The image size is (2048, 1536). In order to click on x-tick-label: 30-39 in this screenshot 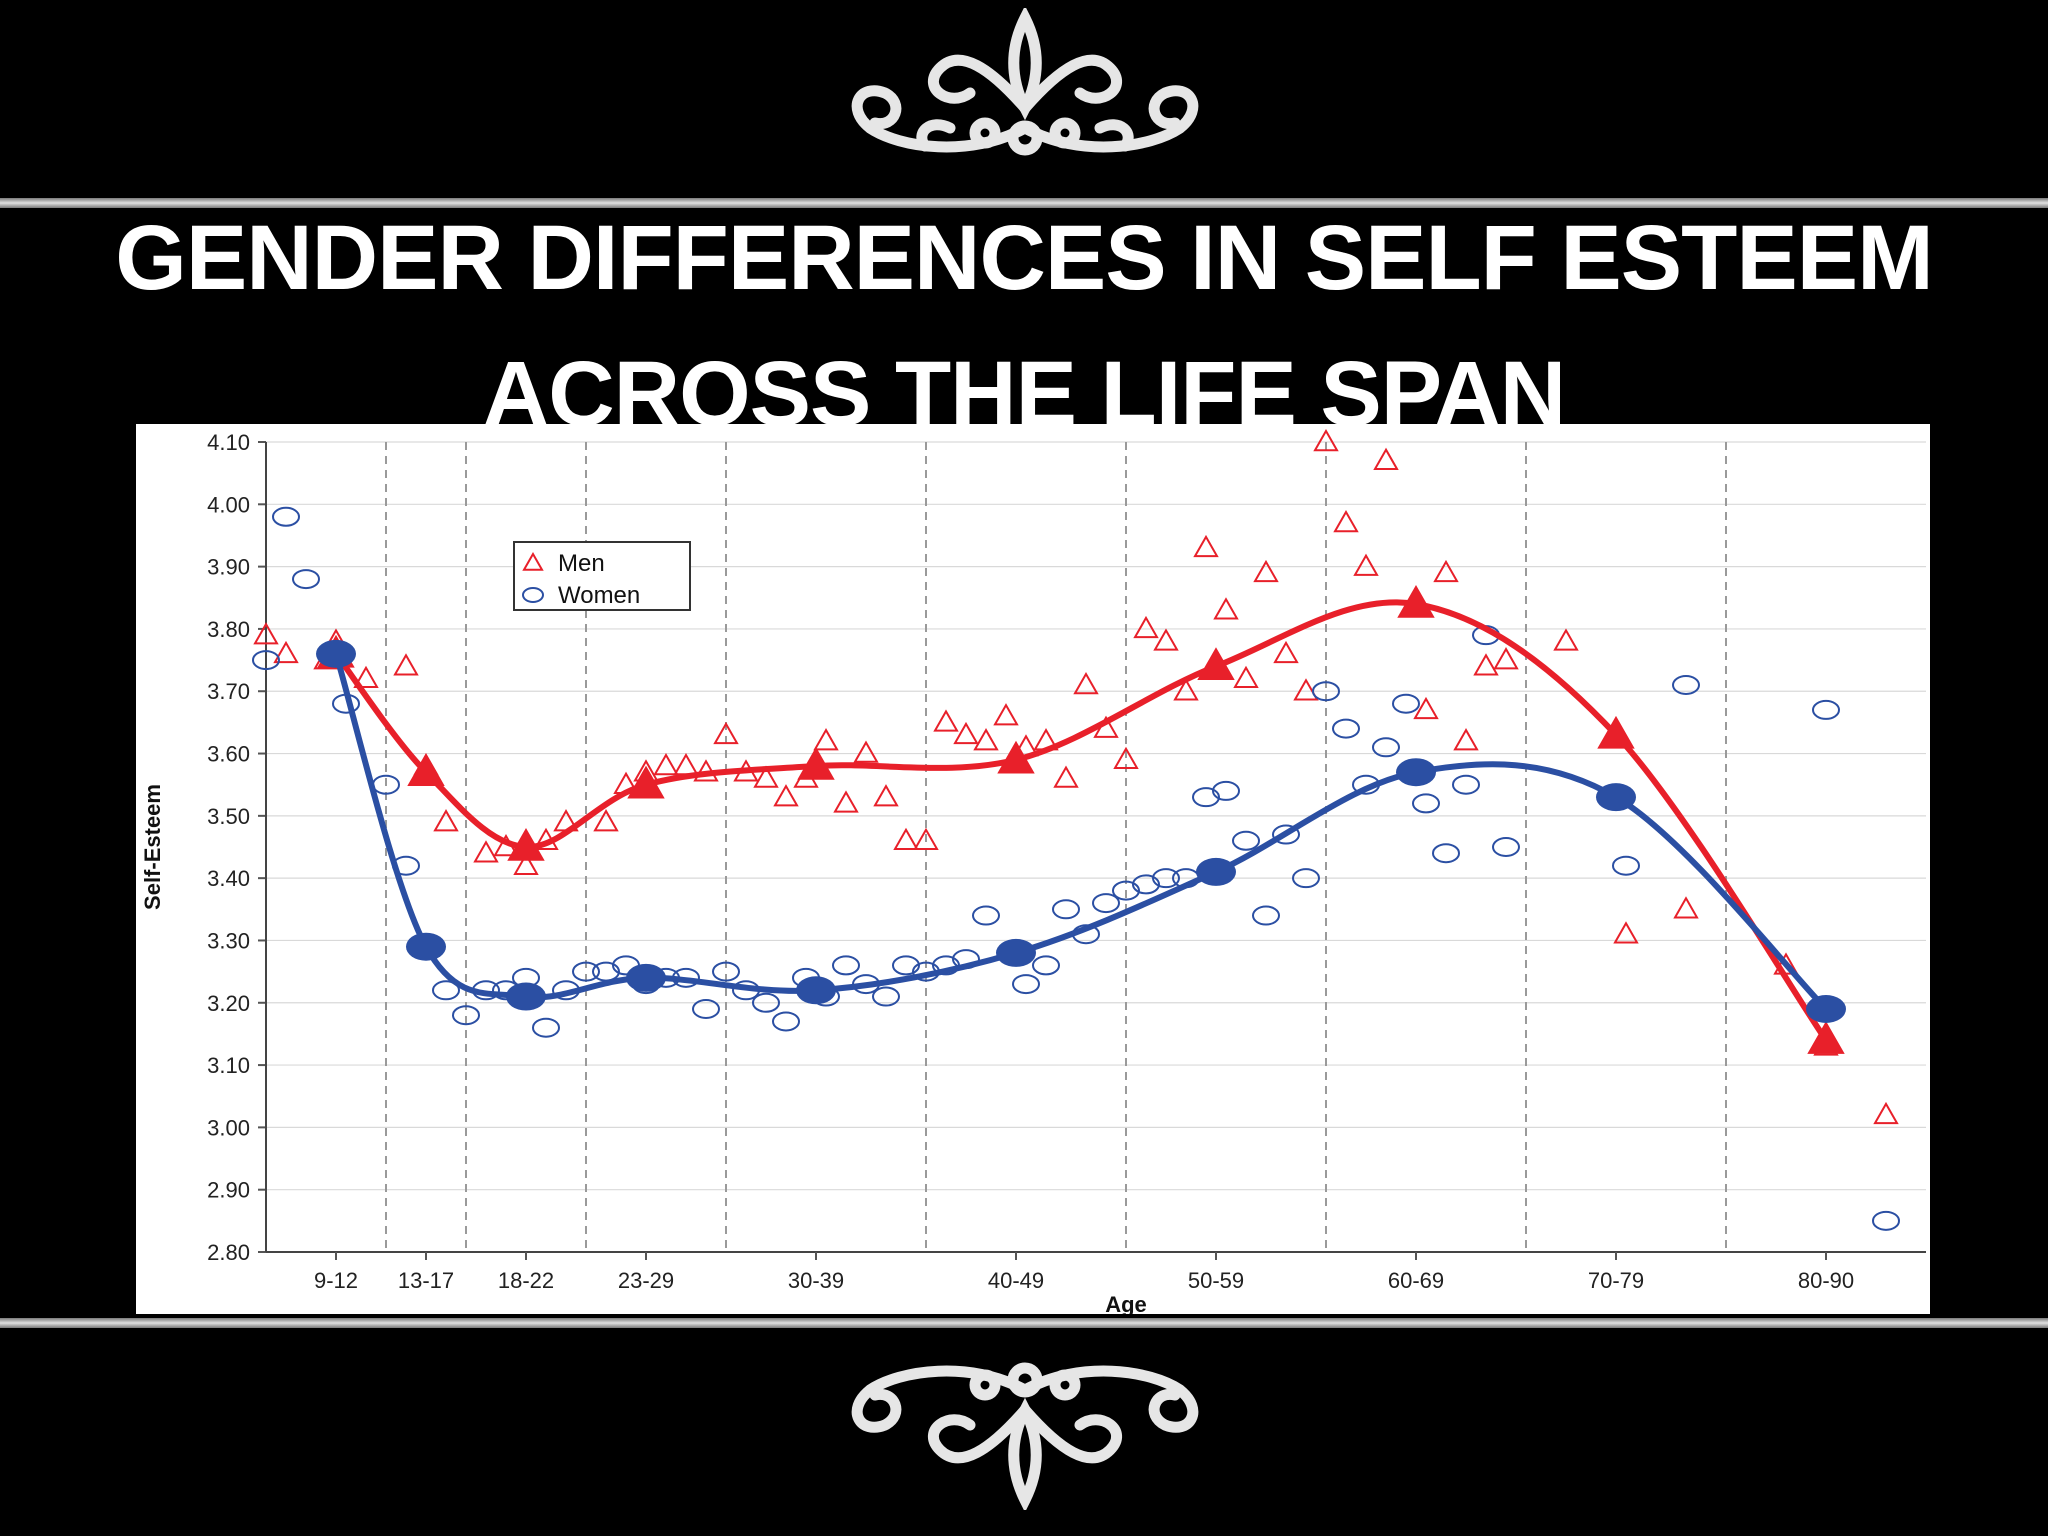, I will do `click(816, 1280)`.